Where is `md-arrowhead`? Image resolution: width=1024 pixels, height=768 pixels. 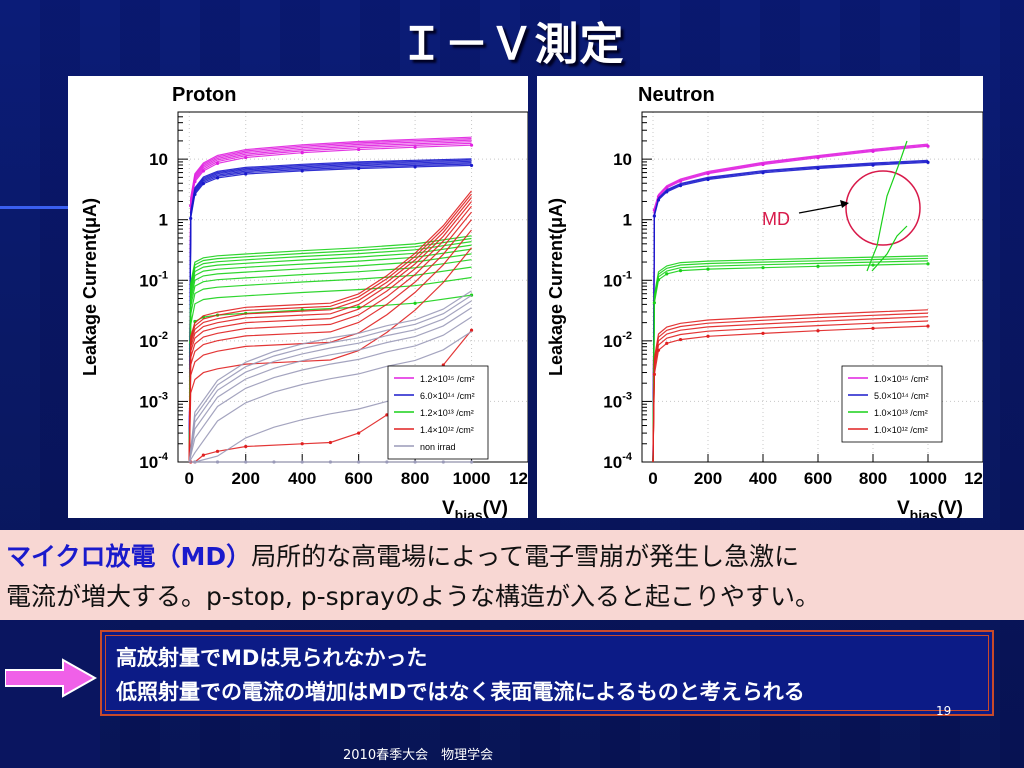 md-arrowhead is located at coordinates (844, 204).